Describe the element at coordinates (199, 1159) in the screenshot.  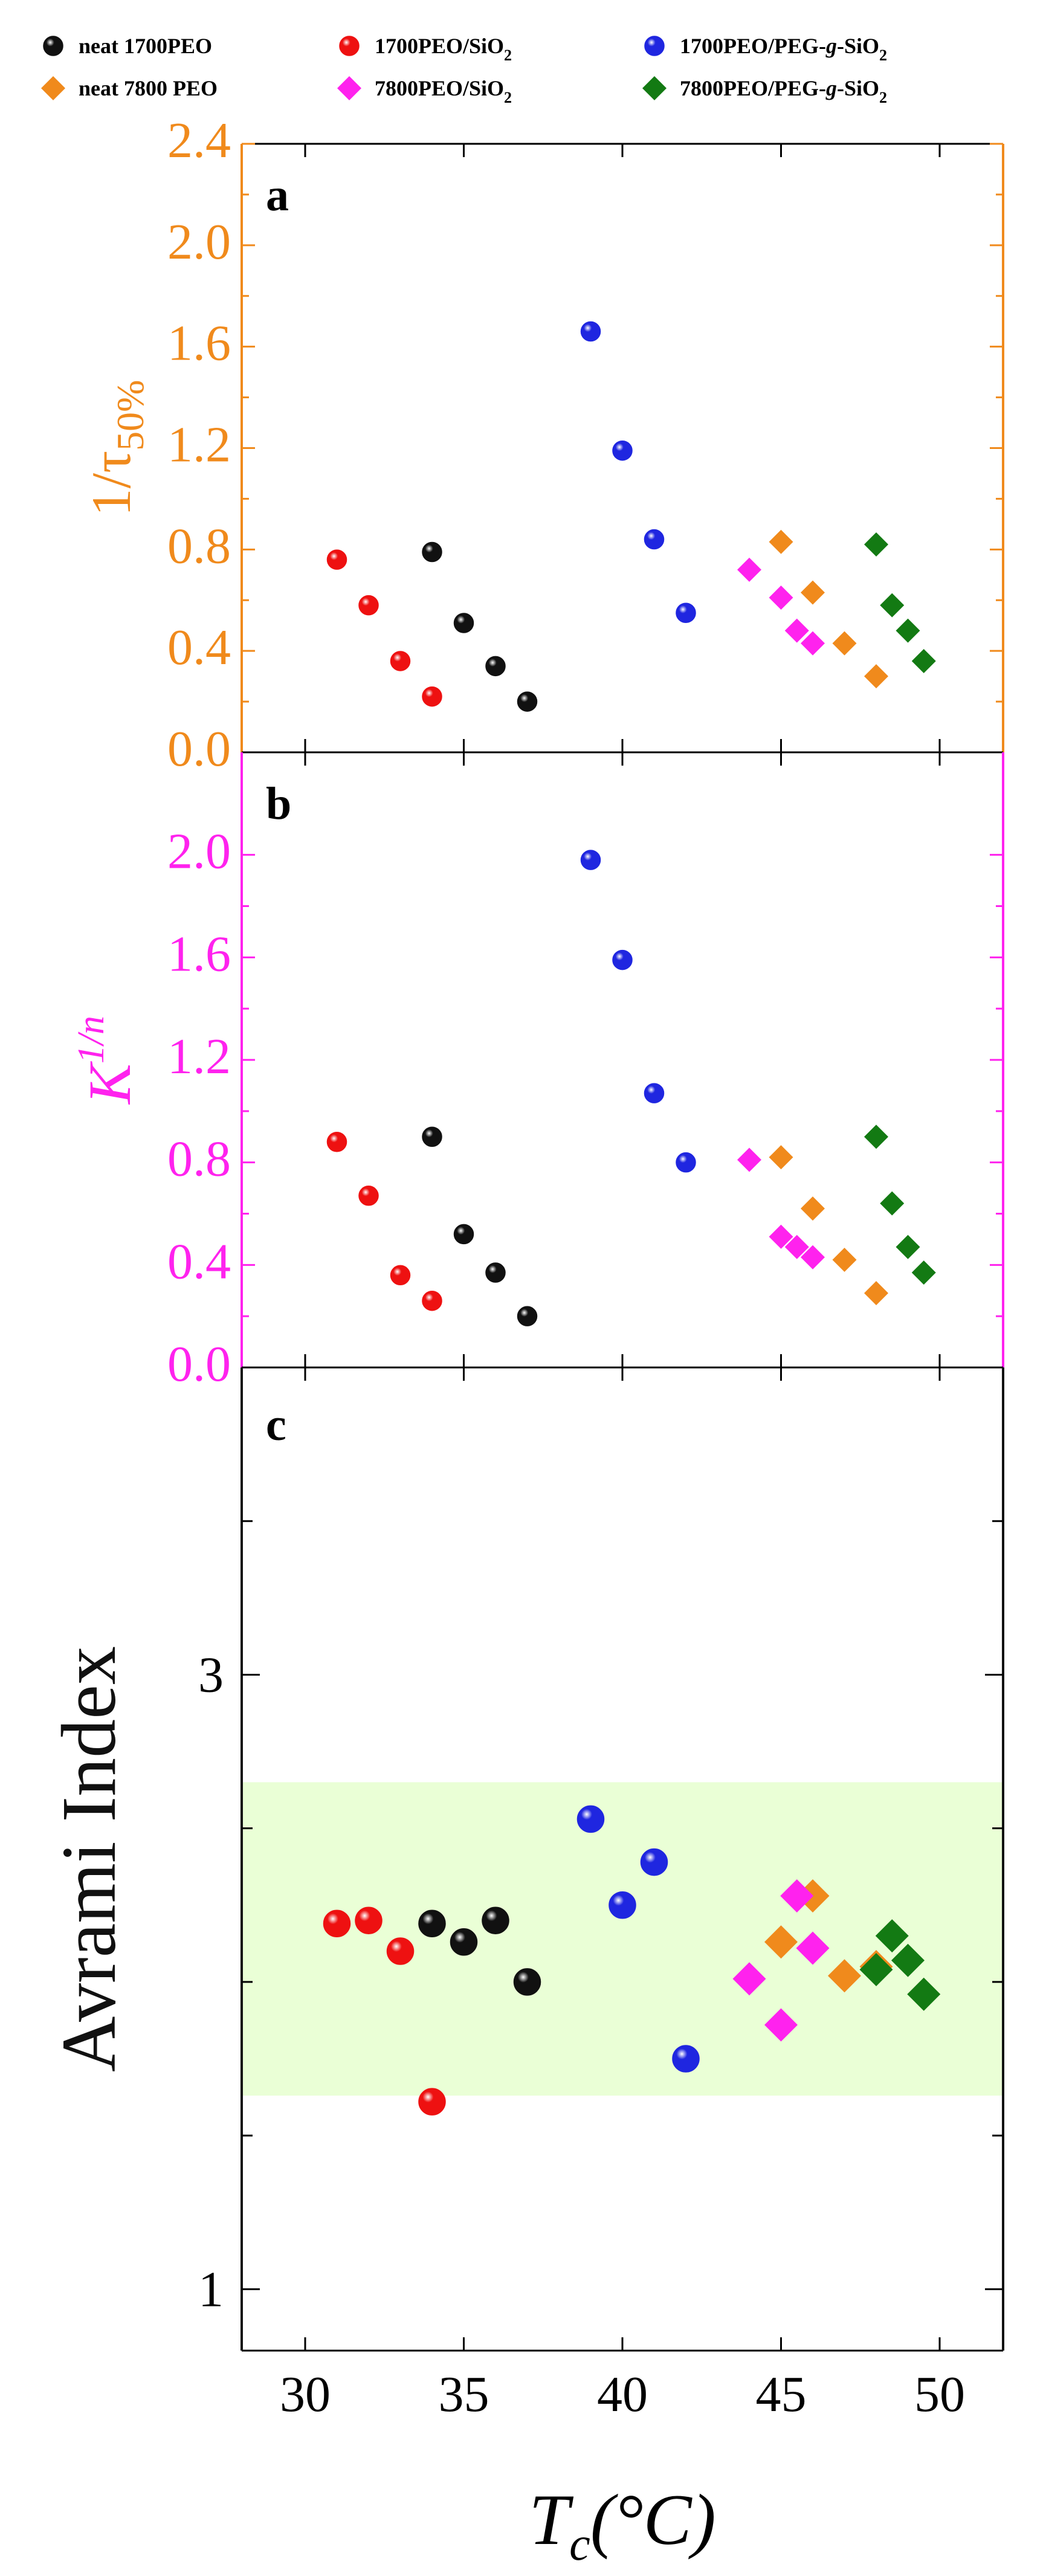
I see `y-tick-label: 0.8` at that location.